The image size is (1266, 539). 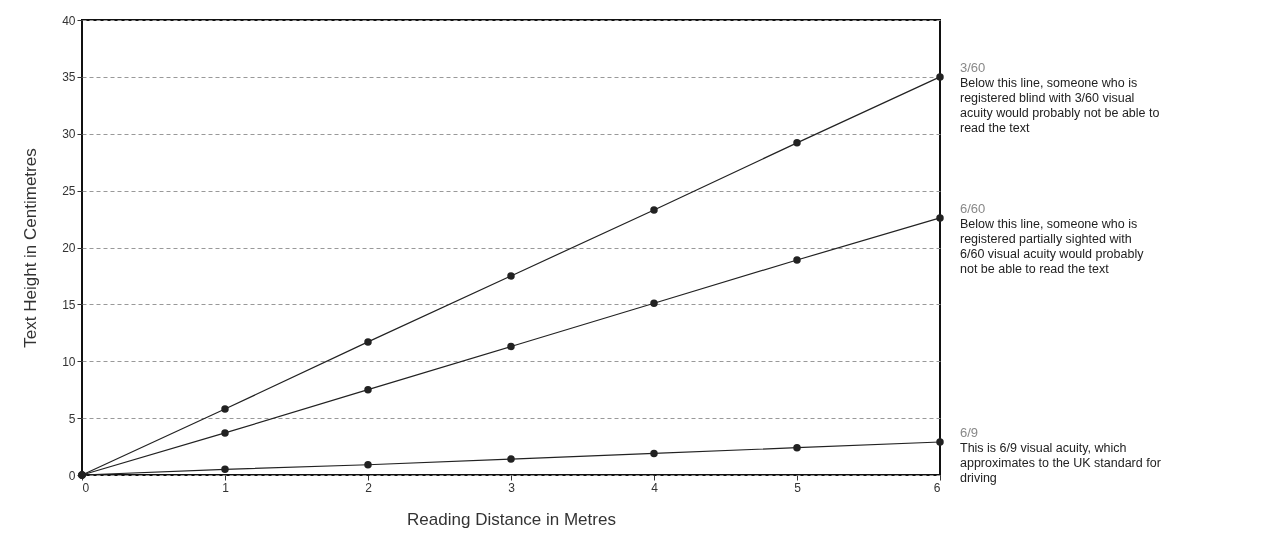 What do you see at coordinates (512, 487) in the screenshot?
I see `x-tick-label: 3` at bounding box center [512, 487].